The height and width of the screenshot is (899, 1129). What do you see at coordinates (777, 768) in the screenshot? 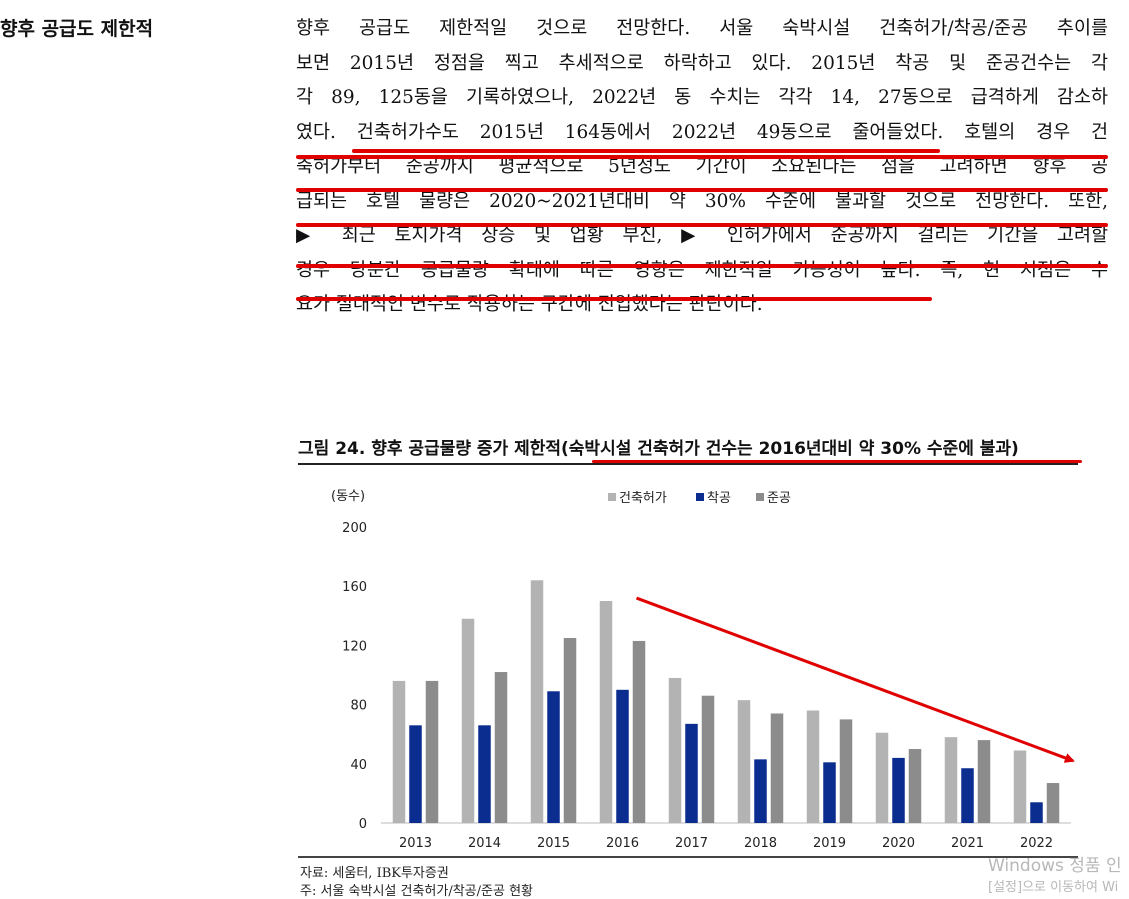
I see `bar-준공-2018` at bounding box center [777, 768].